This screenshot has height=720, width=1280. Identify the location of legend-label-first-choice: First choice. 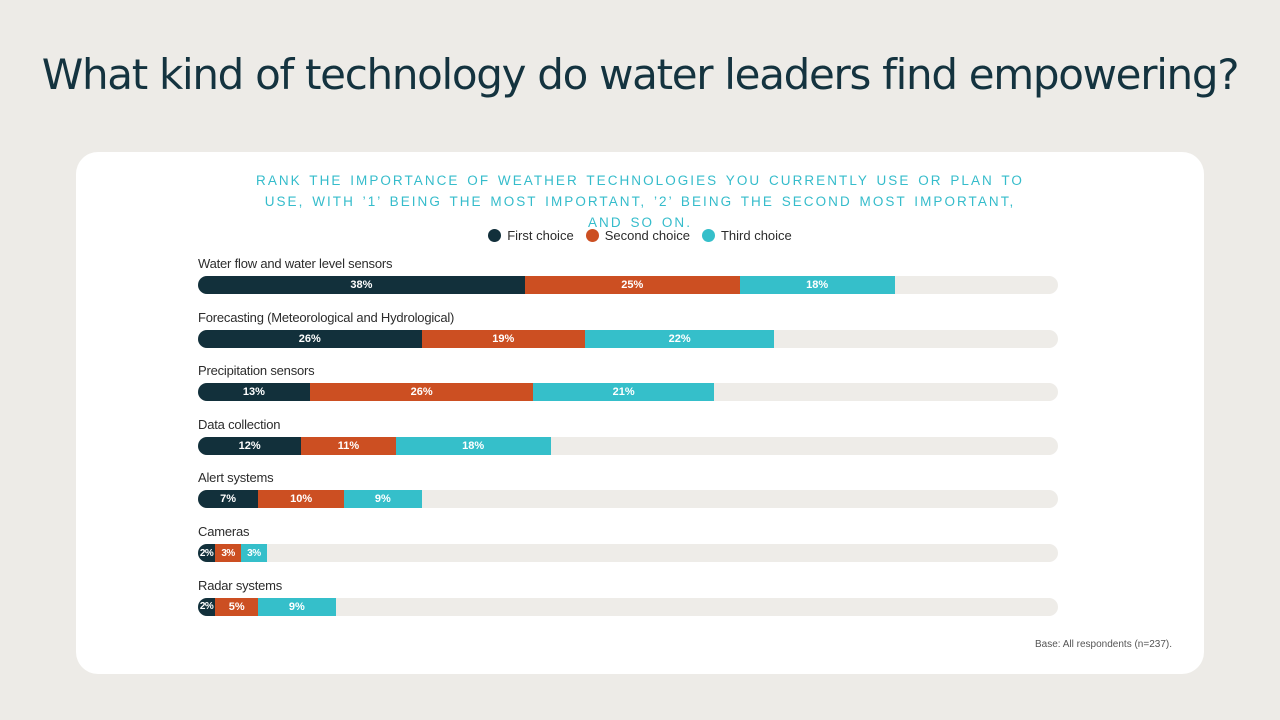
(540, 235).